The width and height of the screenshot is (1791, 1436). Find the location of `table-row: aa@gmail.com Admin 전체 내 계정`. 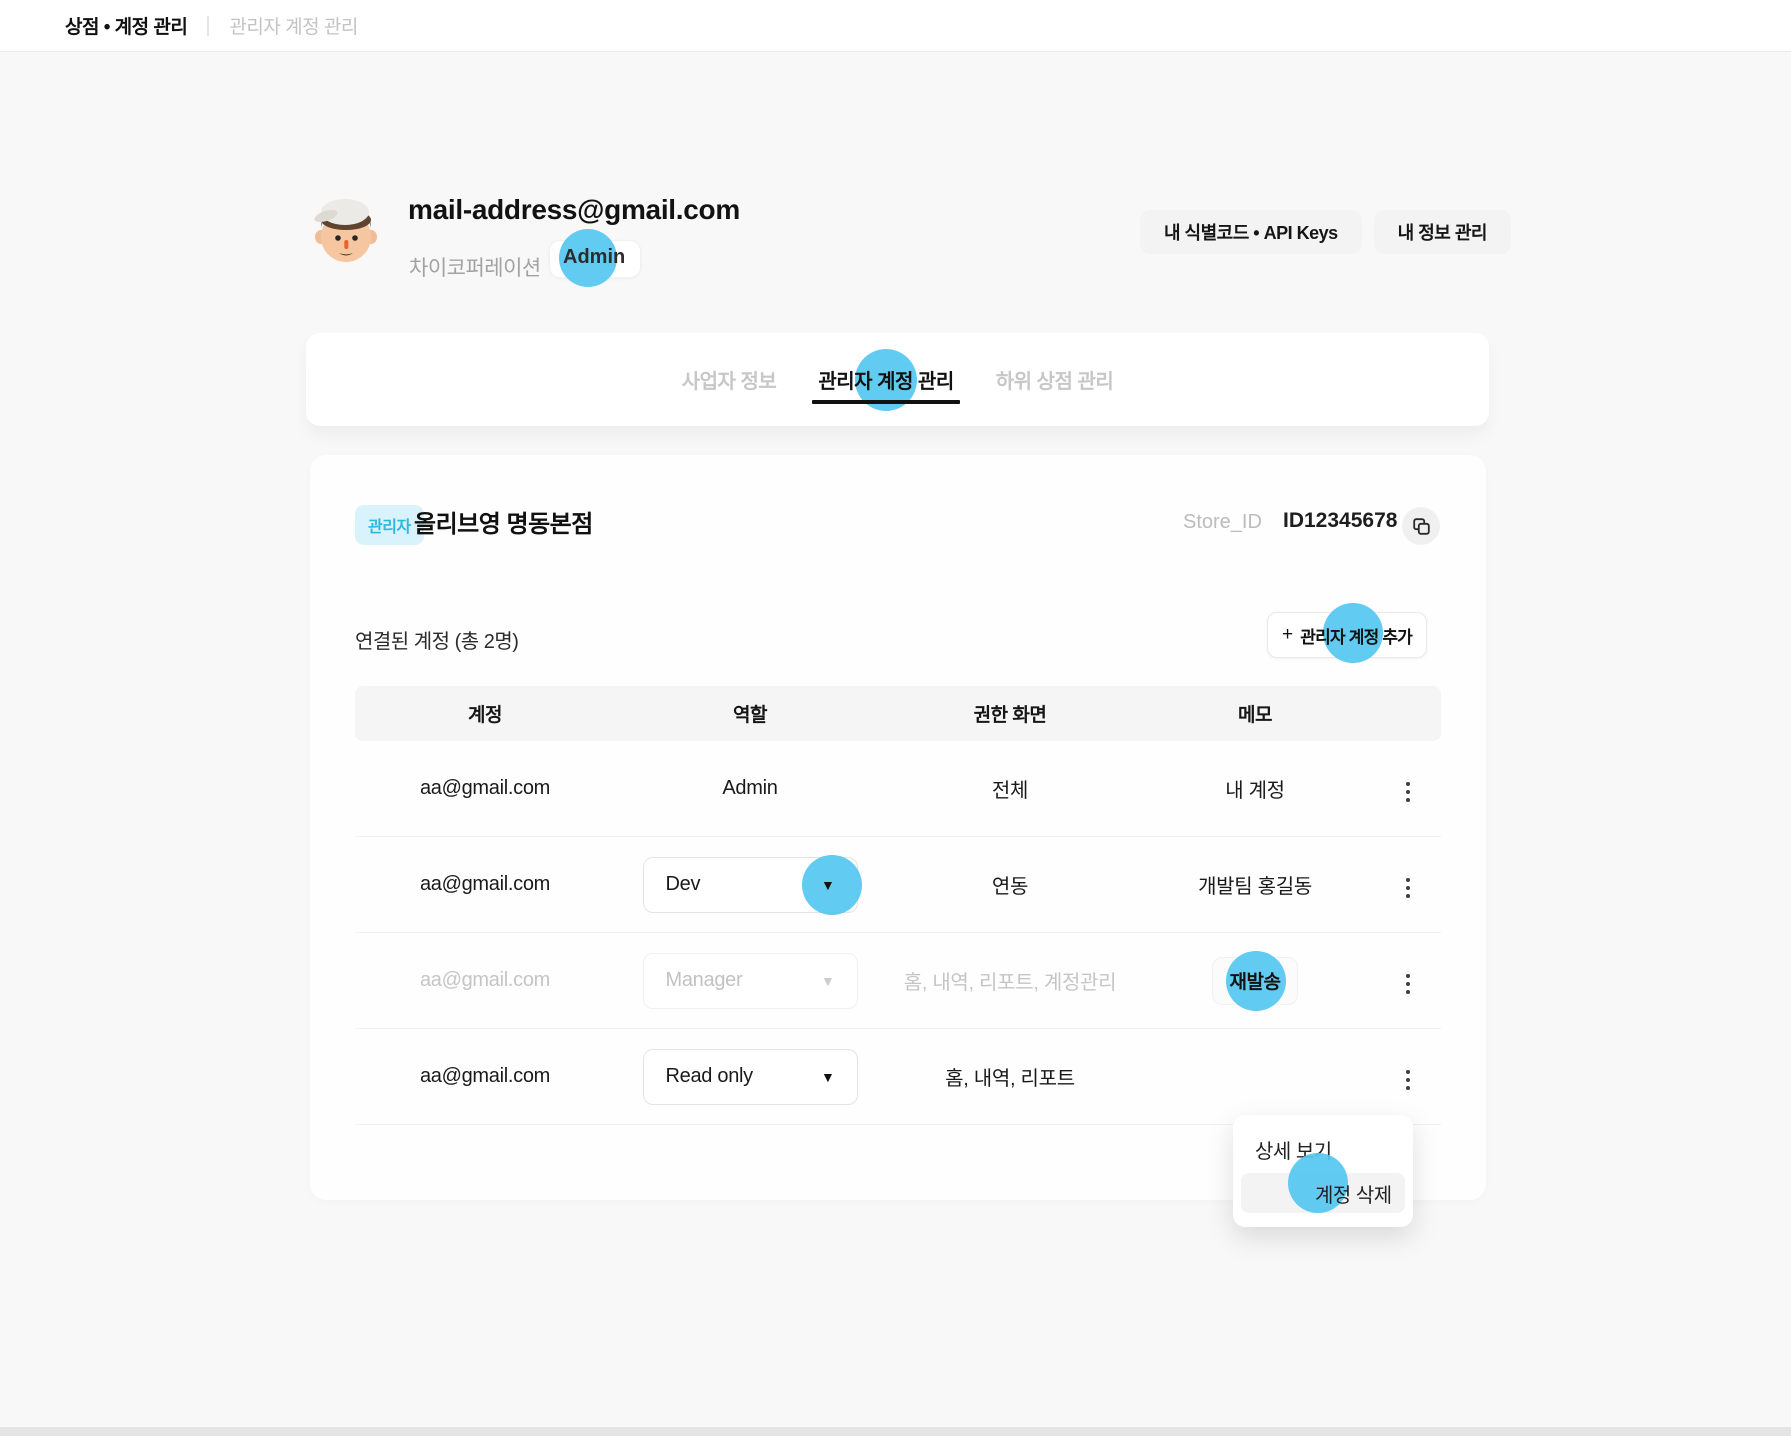

table-row: aa@gmail.com Admin 전체 내 계정 is located at coordinates (898, 789).